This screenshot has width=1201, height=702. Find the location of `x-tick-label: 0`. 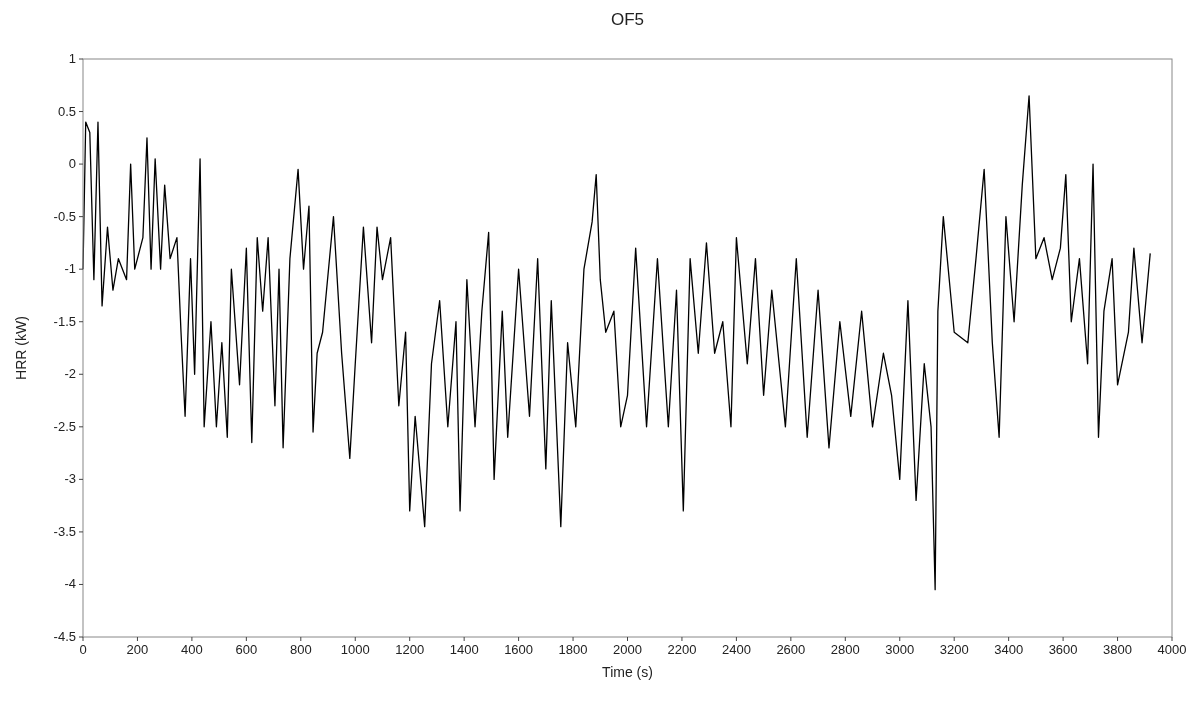

x-tick-label: 0 is located at coordinates (83, 649).